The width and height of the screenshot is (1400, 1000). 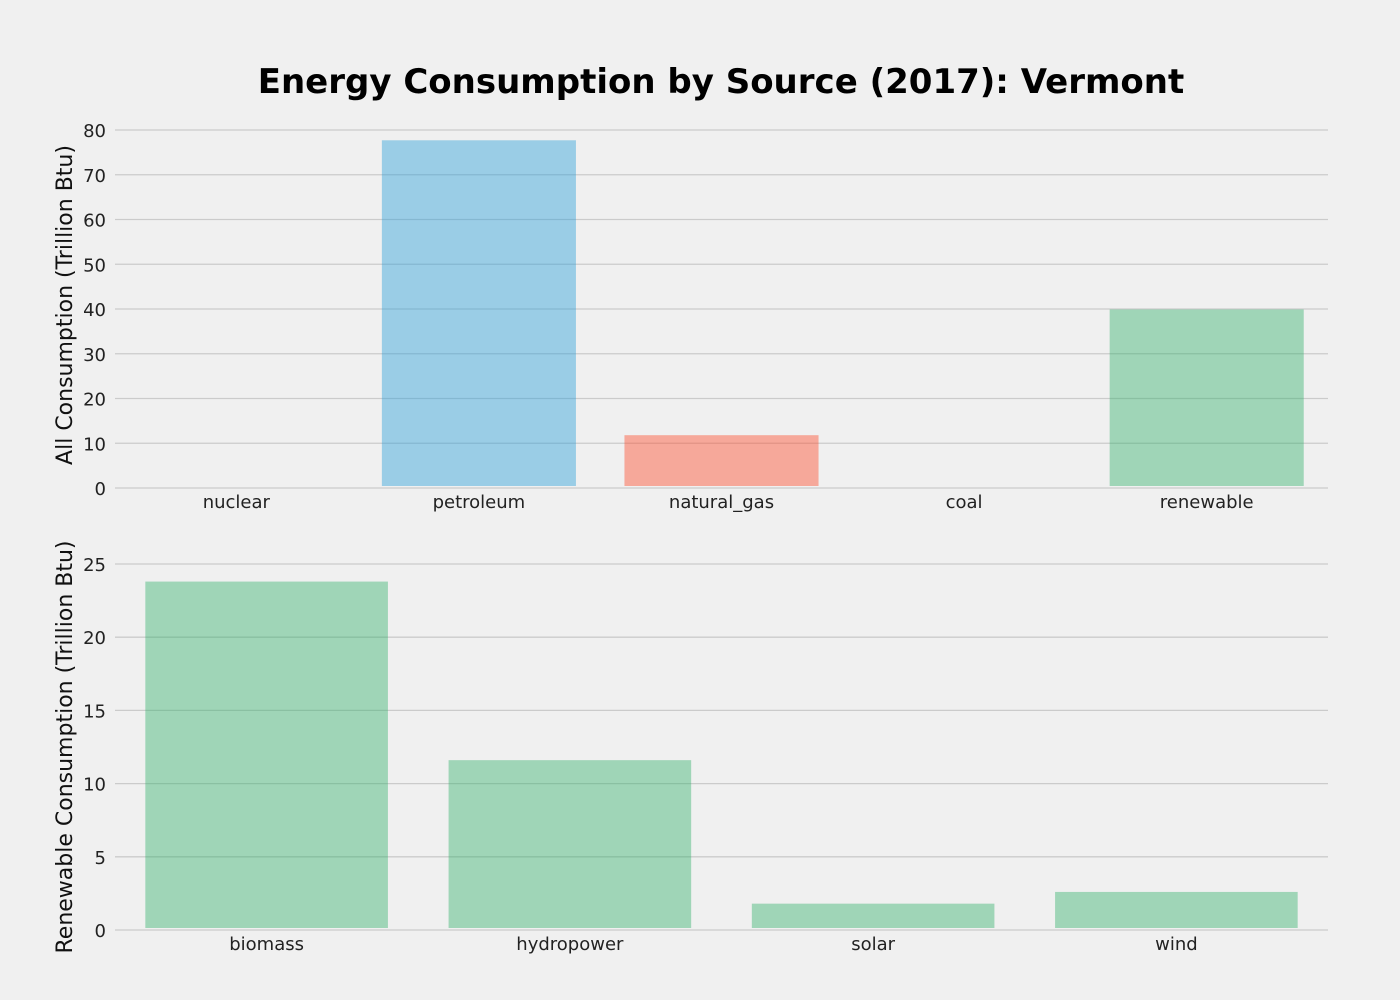 What do you see at coordinates (94, 565) in the screenshot?
I see `y-tick-label-2-6: 25` at bounding box center [94, 565].